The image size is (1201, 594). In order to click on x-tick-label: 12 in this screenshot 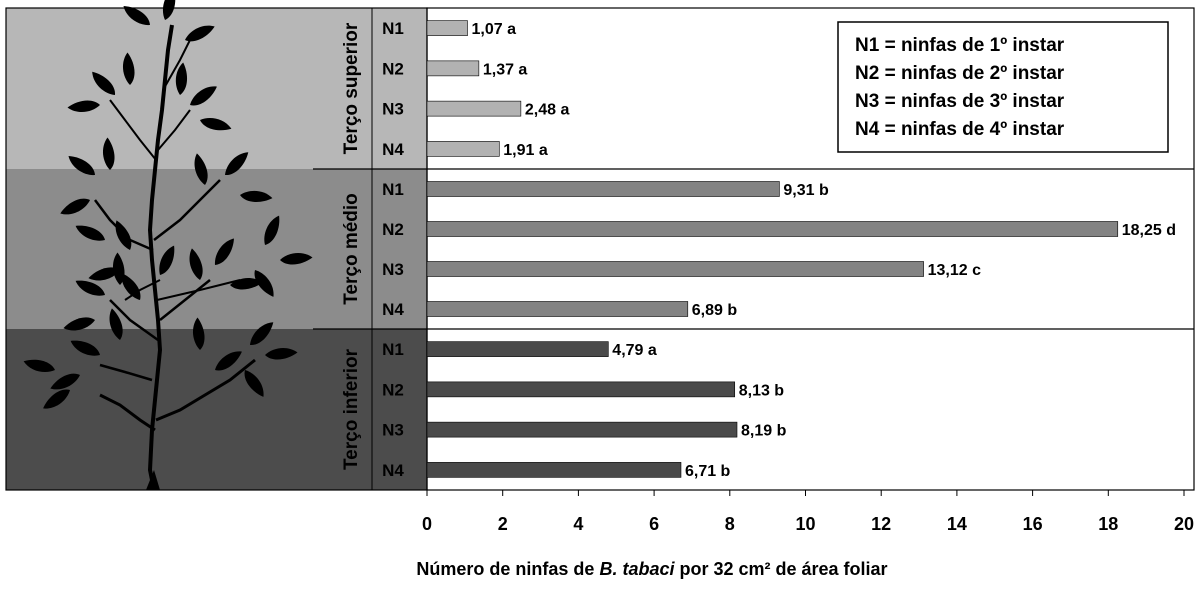, I will do `click(881, 524)`.